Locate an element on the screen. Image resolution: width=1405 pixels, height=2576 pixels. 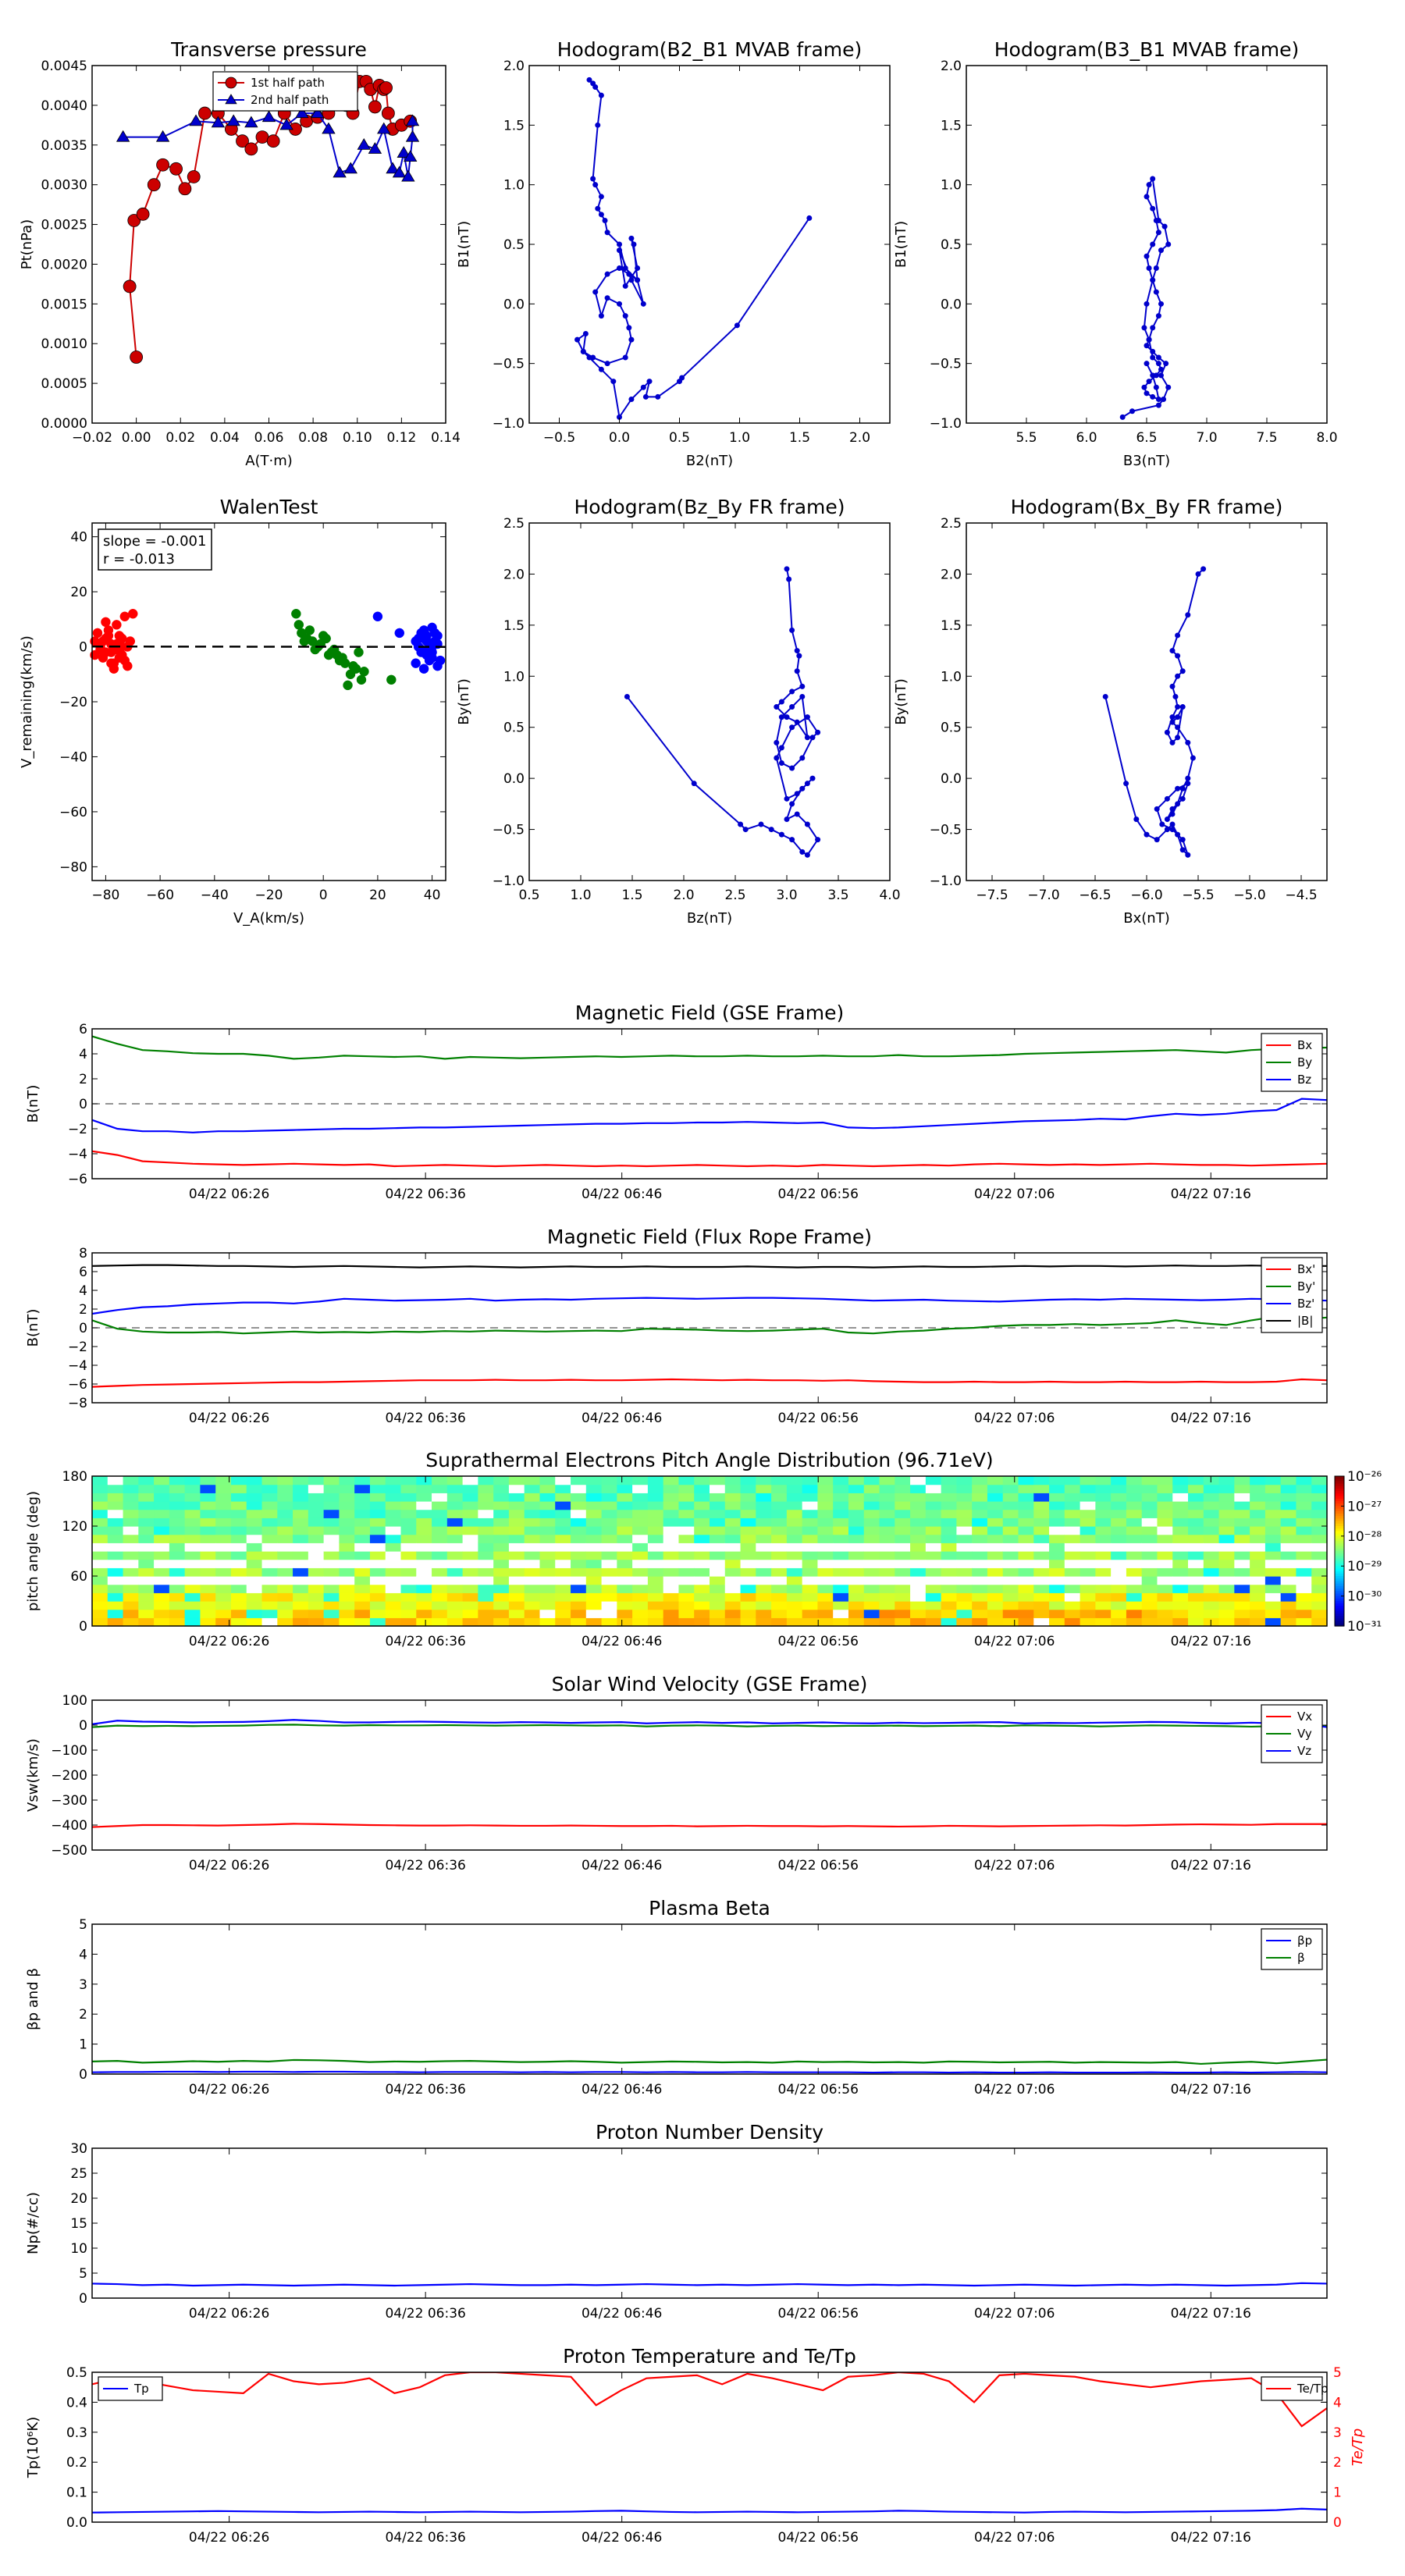
pad-xtick-label: 04/22 07:16 is located at coordinates (1211, 1641).